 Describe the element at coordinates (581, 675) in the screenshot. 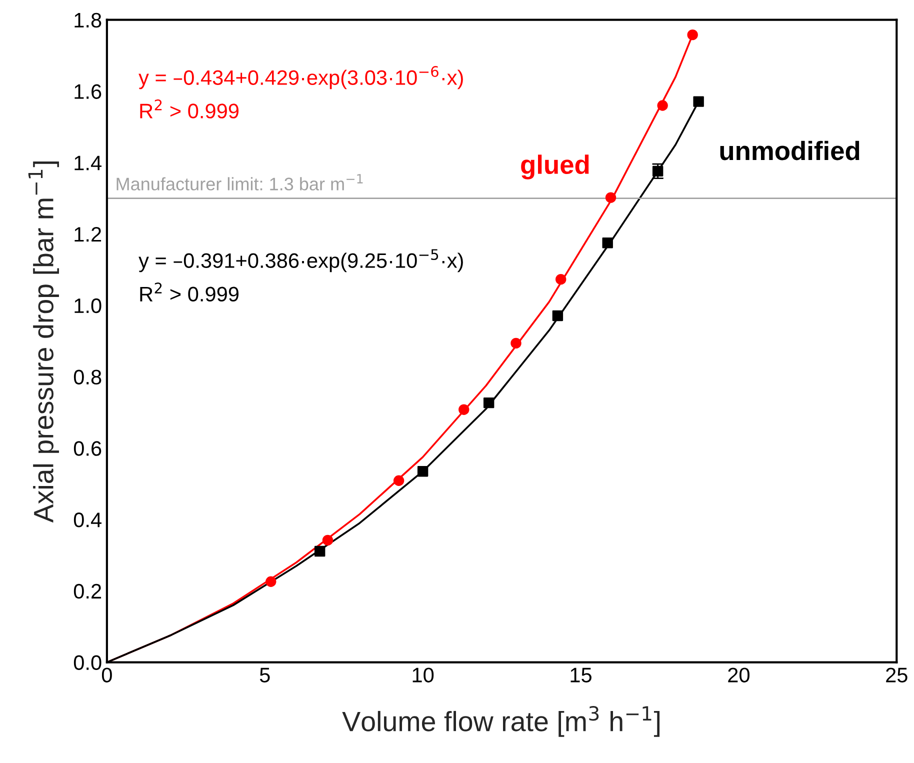

I see `x-tick-label: 15` at that location.